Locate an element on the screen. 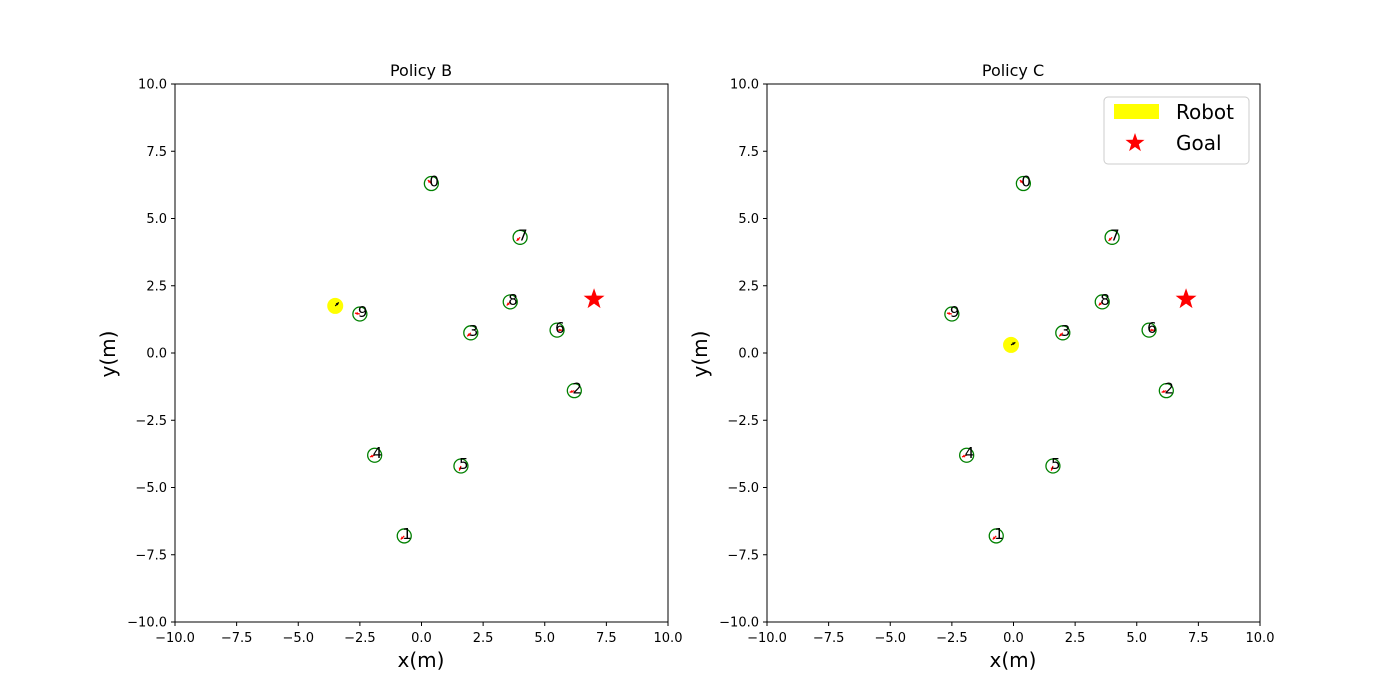 The height and width of the screenshot is (700, 1400). robot-heading-arrow is located at coordinates (337, 304).